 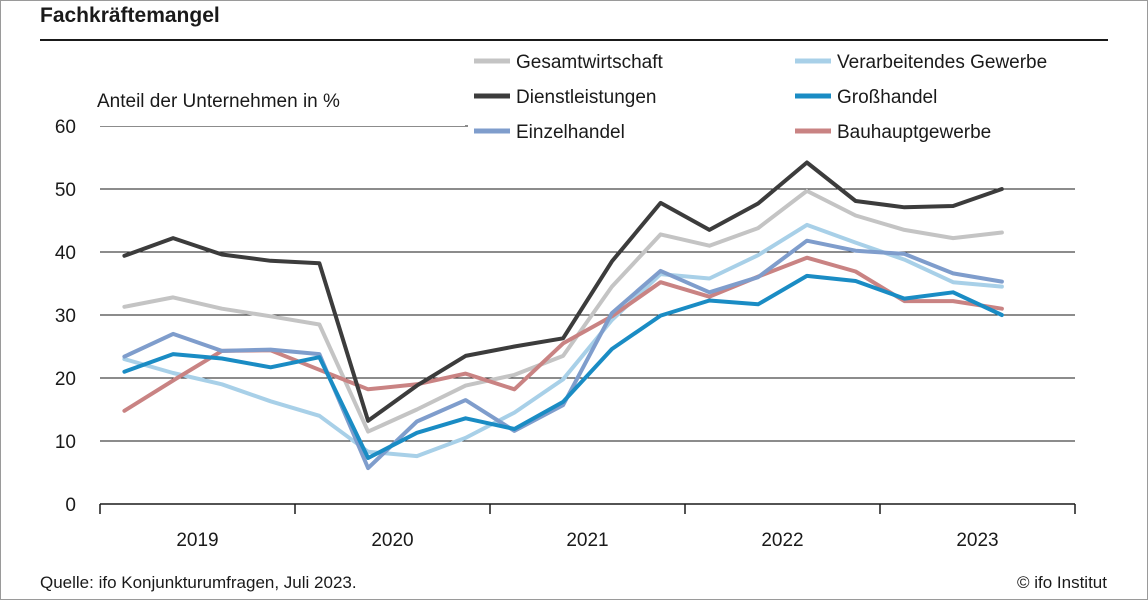 What do you see at coordinates (70, 505) in the screenshot?
I see `y-tick-label: 0` at bounding box center [70, 505].